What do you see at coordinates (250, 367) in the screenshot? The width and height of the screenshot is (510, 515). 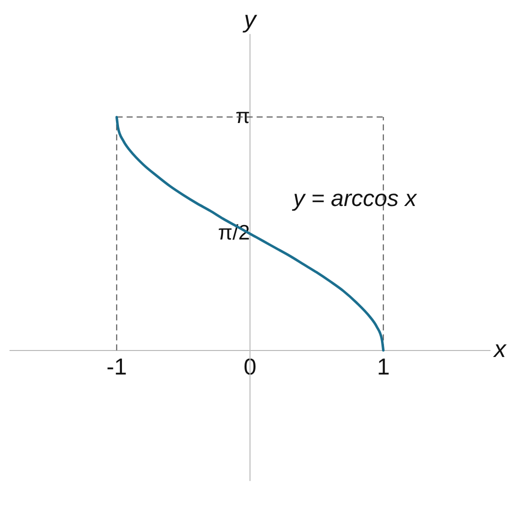 I see `x-tick-label: 0` at bounding box center [250, 367].